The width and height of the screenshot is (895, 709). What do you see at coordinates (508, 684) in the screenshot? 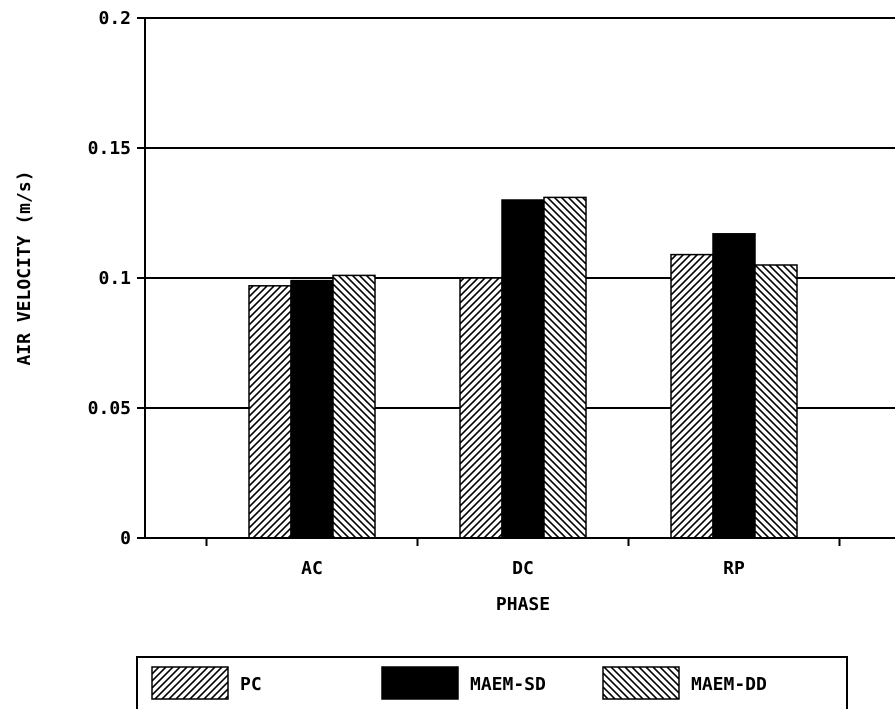
I see `legend-label-maem-sd: MAEM-SD` at bounding box center [508, 684].